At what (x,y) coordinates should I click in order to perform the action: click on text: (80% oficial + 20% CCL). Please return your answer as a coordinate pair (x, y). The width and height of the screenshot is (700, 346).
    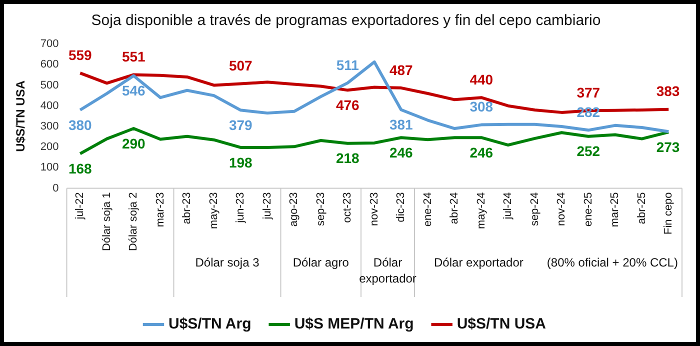
    Looking at the image, I should click on (612, 262).